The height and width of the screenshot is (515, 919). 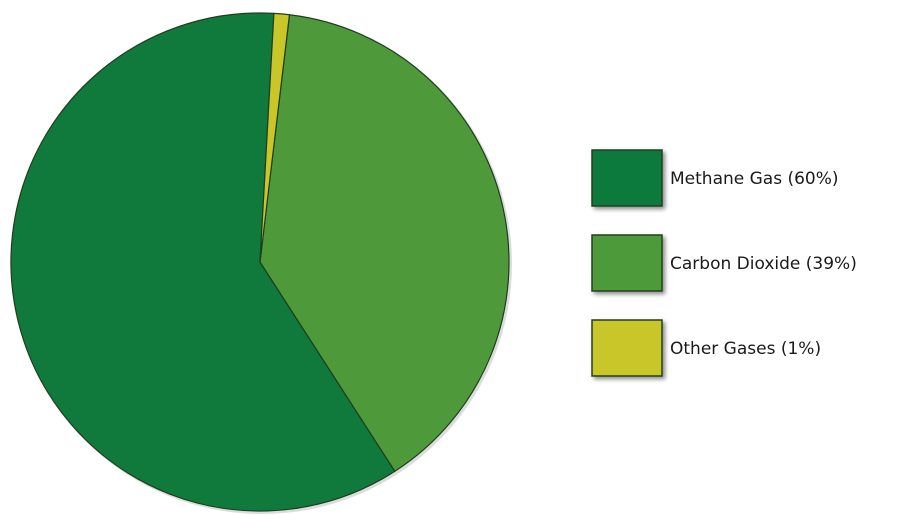 I want to click on pie-slice-other-gases, so click(x=275, y=137).